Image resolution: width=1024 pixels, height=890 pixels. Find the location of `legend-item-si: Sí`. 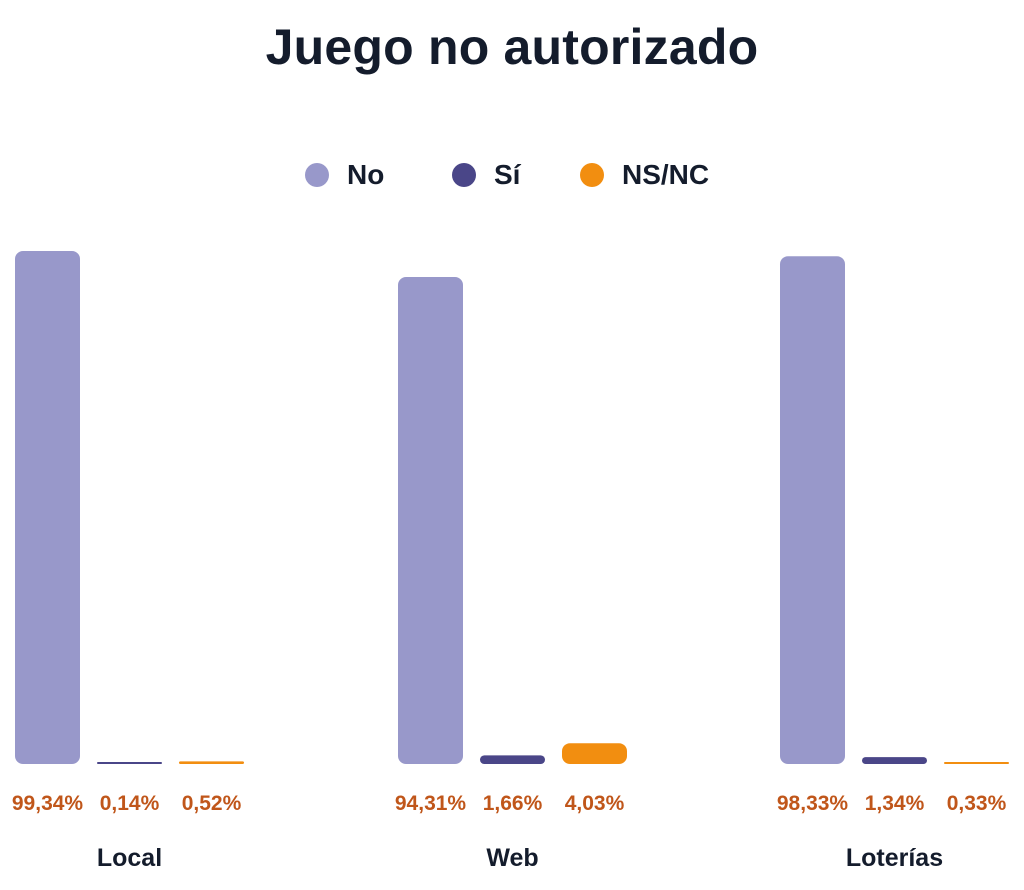

legend-item-si: Sí is located at coordinates (486, 175).